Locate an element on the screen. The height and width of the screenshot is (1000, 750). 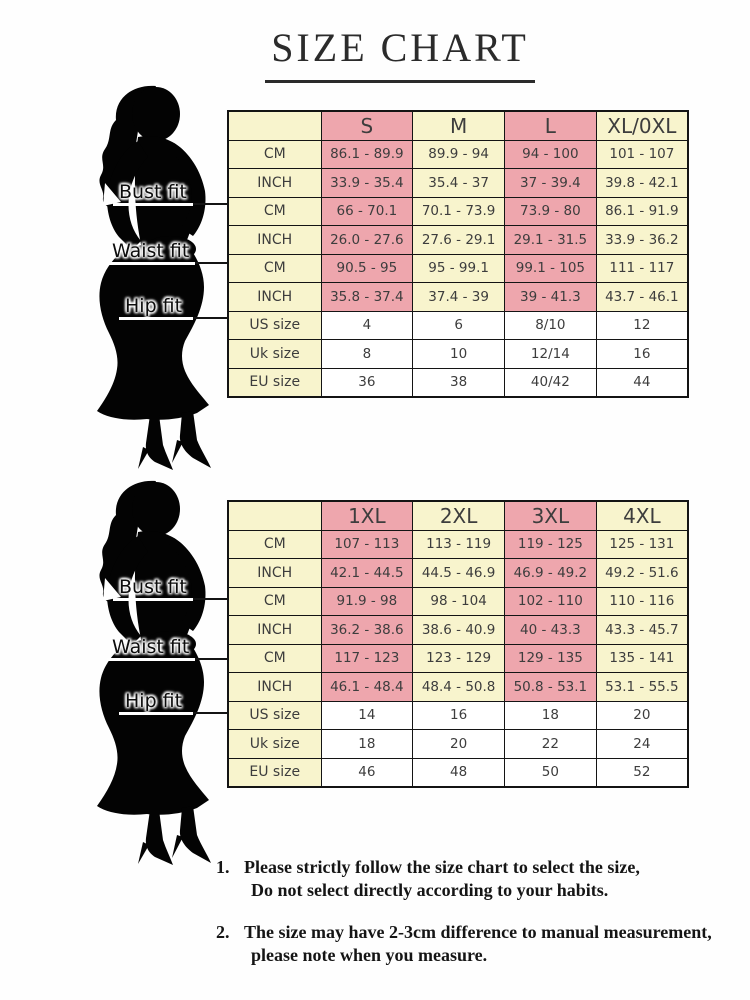
size-cell: 94 - 100 is located at coordinates (550, 154).